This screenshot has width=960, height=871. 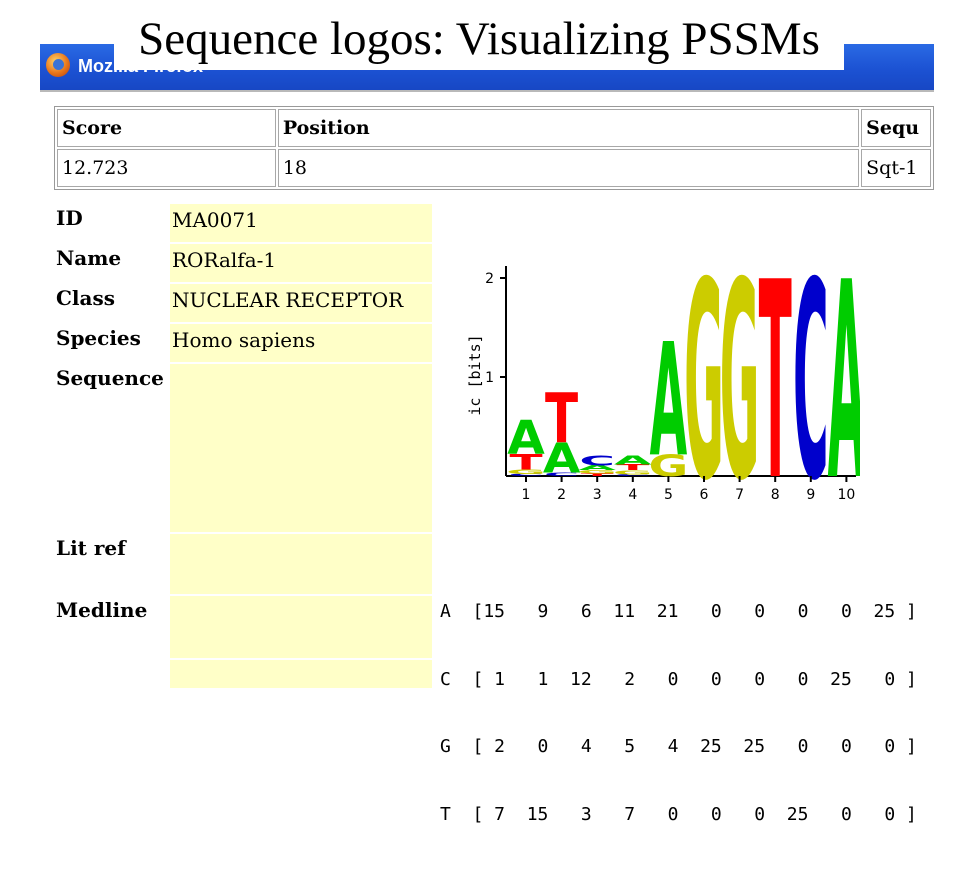 What do you see at coordinates (669, 401) in the screenshot?
I see `logo-letter-a-pos-5: A` at bounding box center [669, 401].